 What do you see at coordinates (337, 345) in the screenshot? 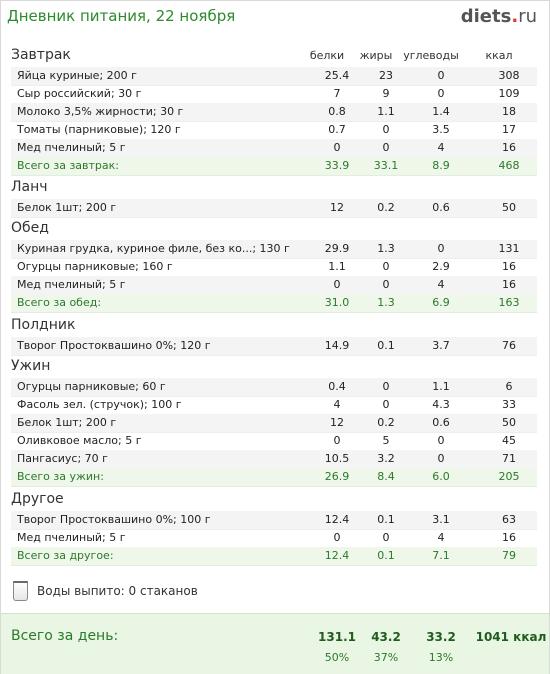
I see `cell-protein: 14.9` at bounding box center [337, 345].